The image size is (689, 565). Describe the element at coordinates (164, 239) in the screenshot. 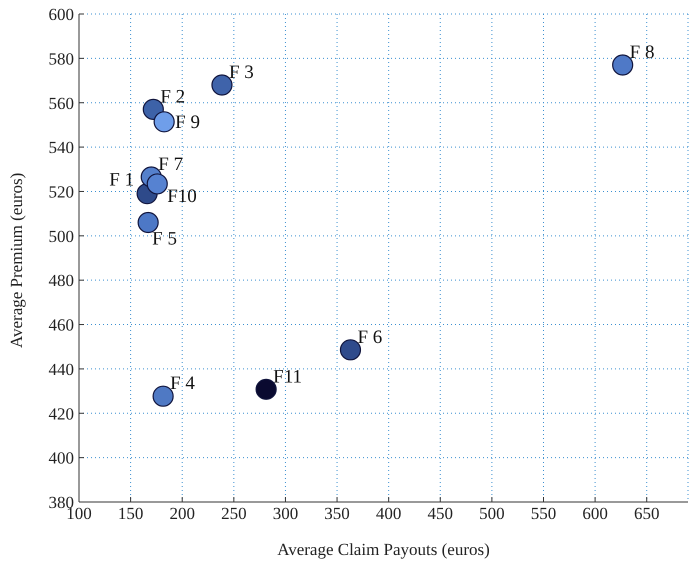

I see `series-label: F 5` at that location.